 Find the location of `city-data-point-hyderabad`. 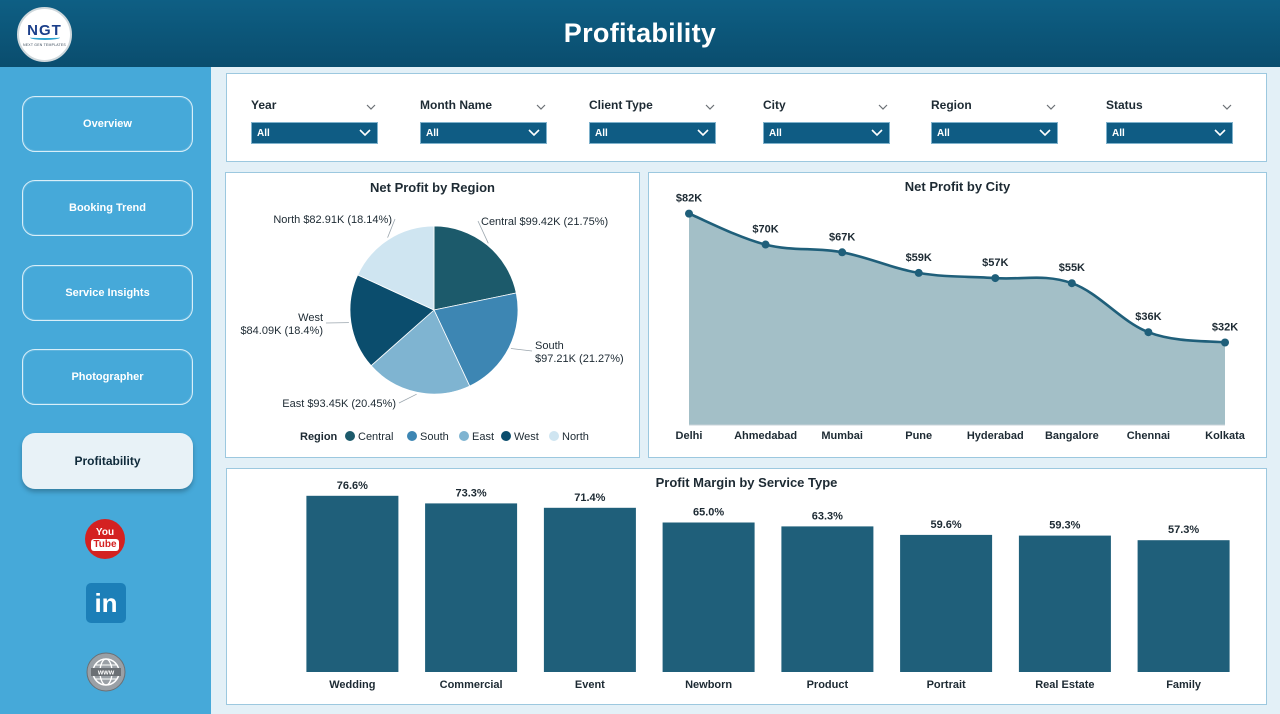

city-data-point-hyderabad is located at coordinates (995, 278).